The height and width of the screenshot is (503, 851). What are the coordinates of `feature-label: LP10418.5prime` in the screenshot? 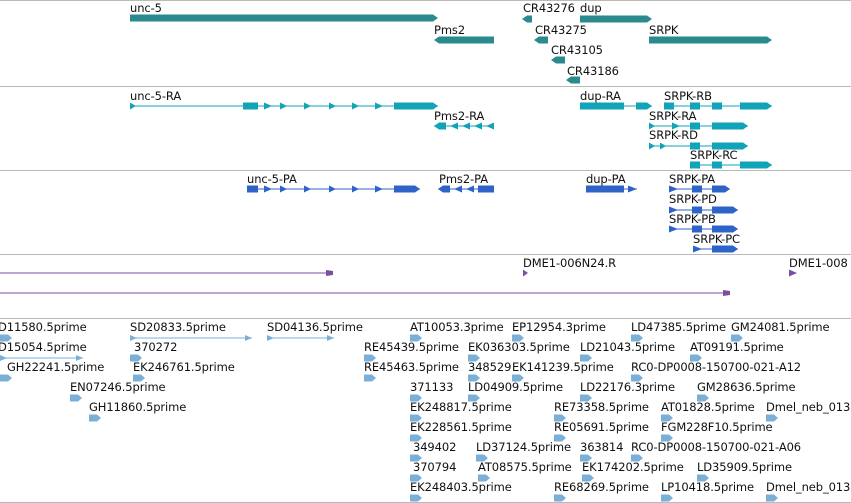 It's located at (707, 487).